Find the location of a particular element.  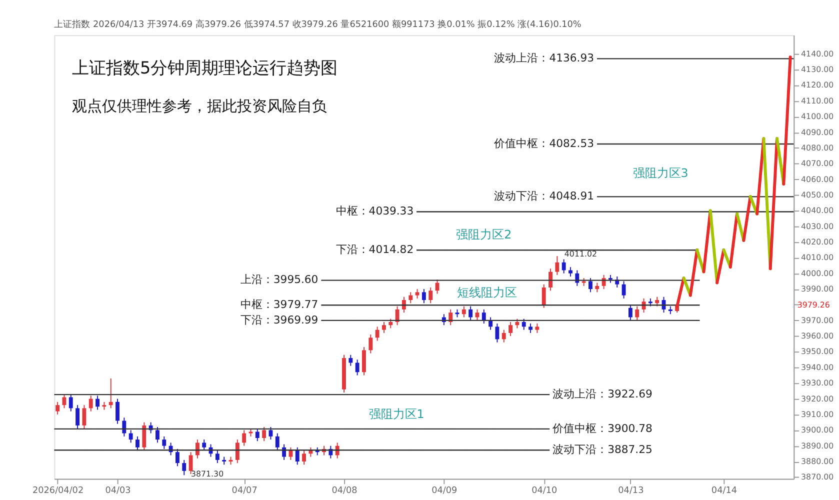

y-tick-label: 4010.00 is located at coordinates (817, 257).